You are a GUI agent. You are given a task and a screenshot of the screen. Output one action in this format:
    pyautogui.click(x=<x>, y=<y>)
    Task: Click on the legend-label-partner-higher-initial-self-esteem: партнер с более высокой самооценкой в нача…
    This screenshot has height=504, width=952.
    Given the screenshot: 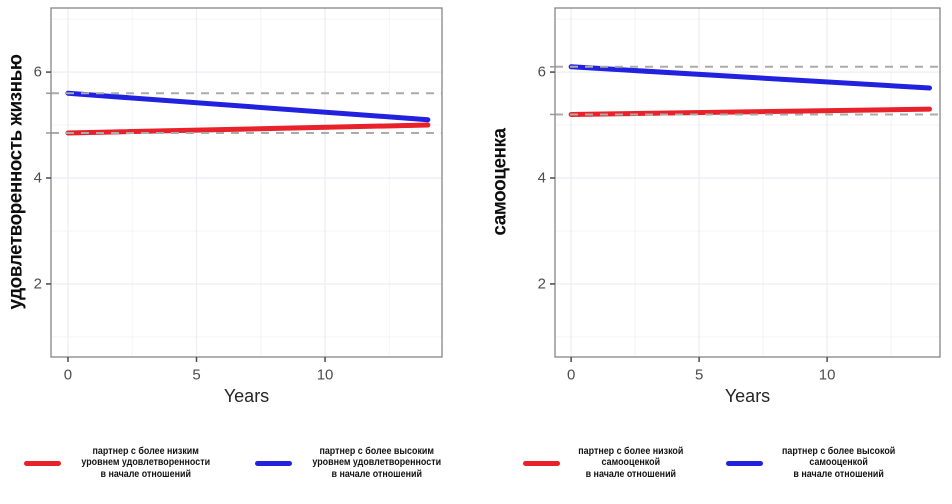 What is the action you would take?
    pyautogui.click(x=839, y=462)
    